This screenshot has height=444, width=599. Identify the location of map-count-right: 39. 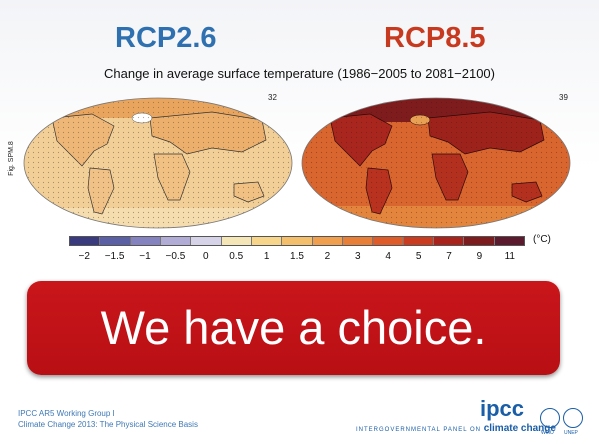
(563, 97).